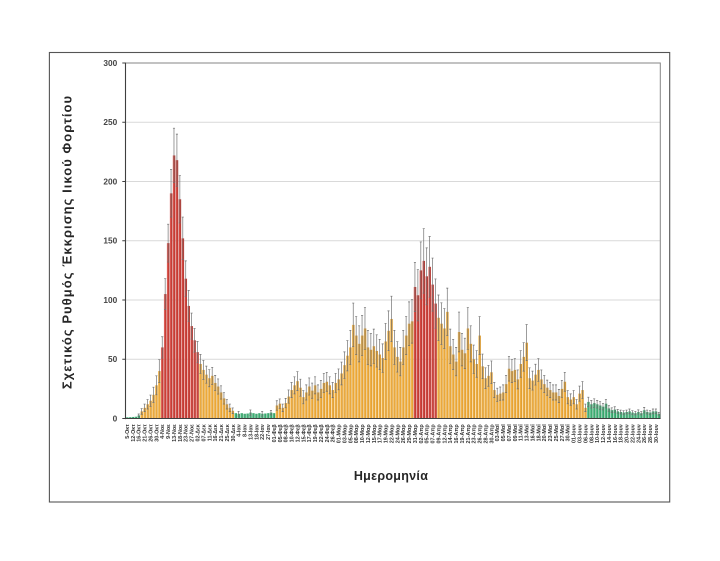 This screenshot has width=720, height=561. What do you see at coordinates (246, 430) in the screenshot?
I see `svg-text: 8-Ιαν` at bounding box center [246, 430].